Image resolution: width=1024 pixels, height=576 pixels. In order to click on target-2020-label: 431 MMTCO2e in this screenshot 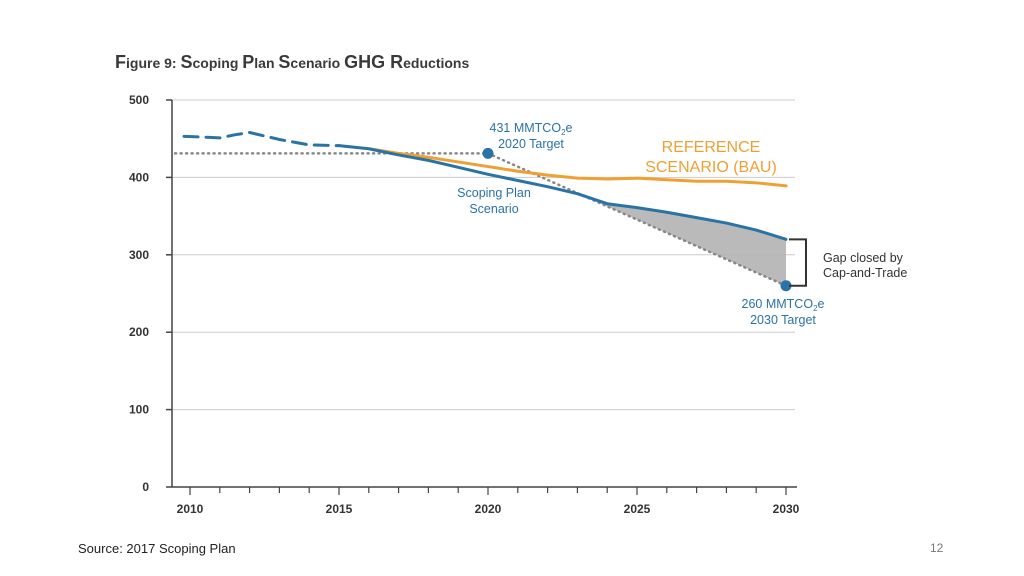, I will do `click(531, 129)`.